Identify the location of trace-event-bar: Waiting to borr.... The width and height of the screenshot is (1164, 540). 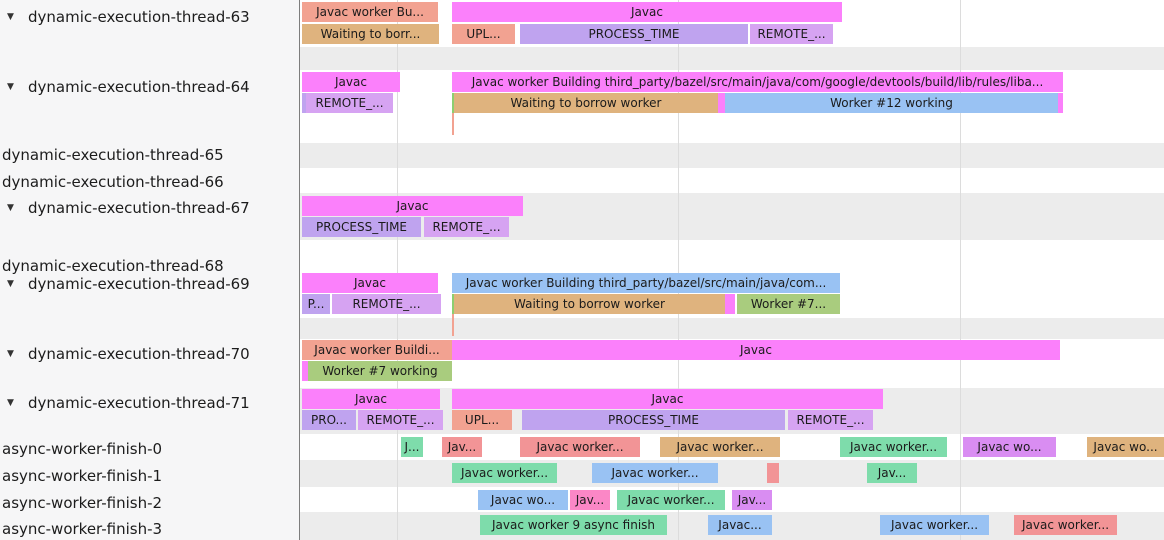
(370, 34).